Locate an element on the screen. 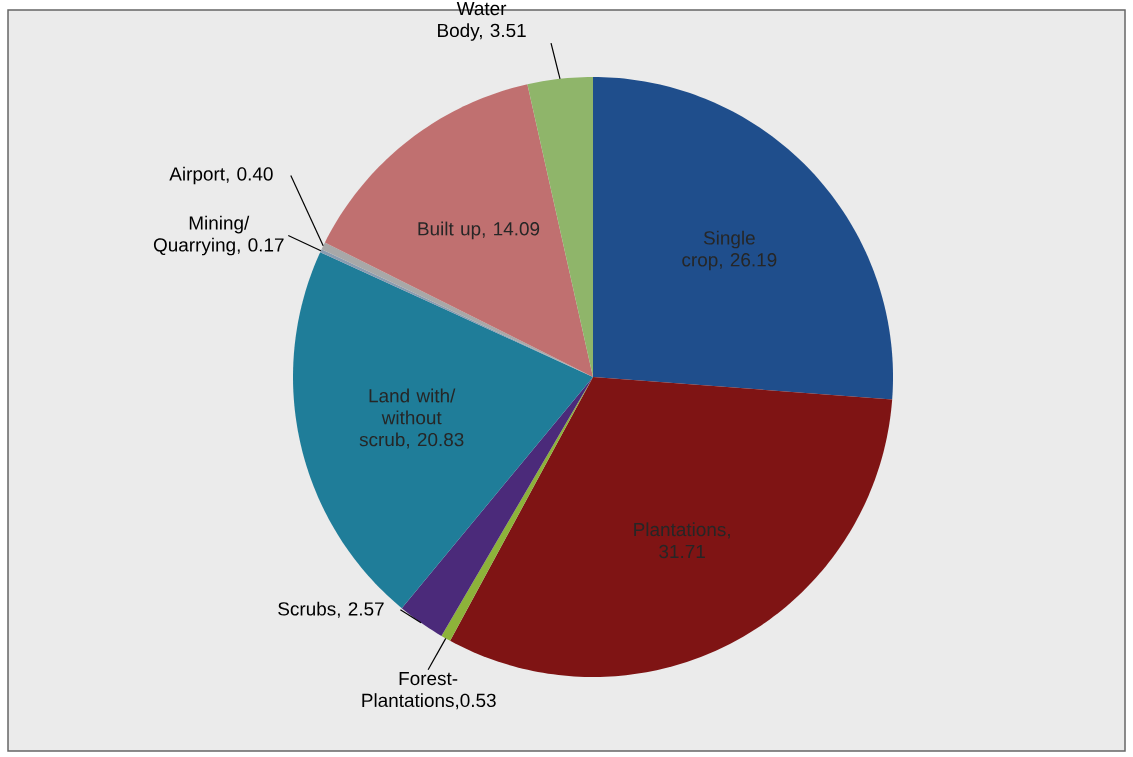  slice-label: Forest-Plantations,0.53 is located at coordinates (429, 690).